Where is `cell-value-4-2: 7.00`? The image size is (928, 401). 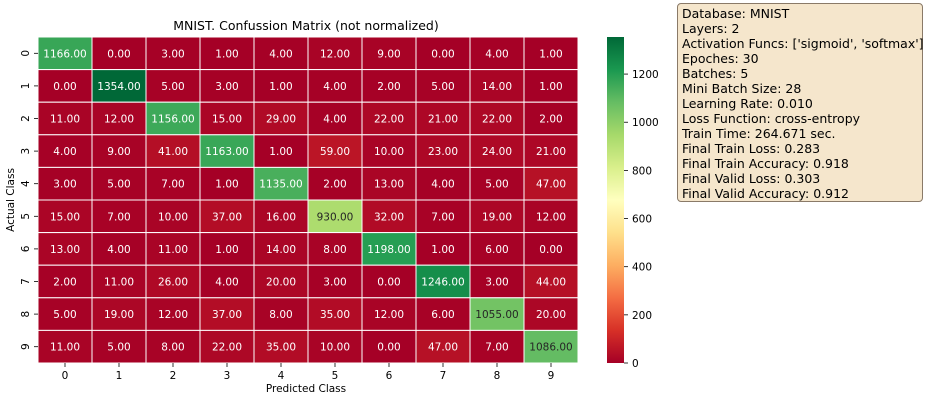 cell-value-4-2: 7.00 is located at coordinates (172, 185).